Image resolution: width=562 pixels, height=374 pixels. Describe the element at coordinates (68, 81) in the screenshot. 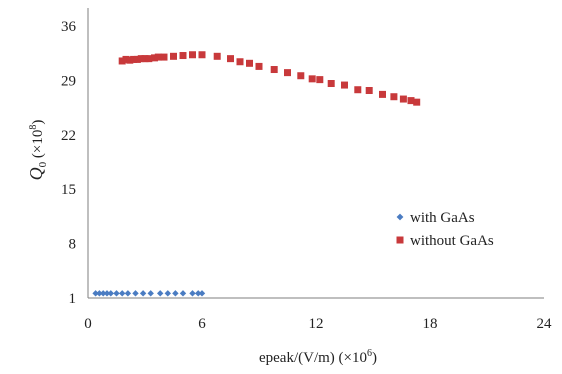

I see `y-tick-label: 29` at that location.